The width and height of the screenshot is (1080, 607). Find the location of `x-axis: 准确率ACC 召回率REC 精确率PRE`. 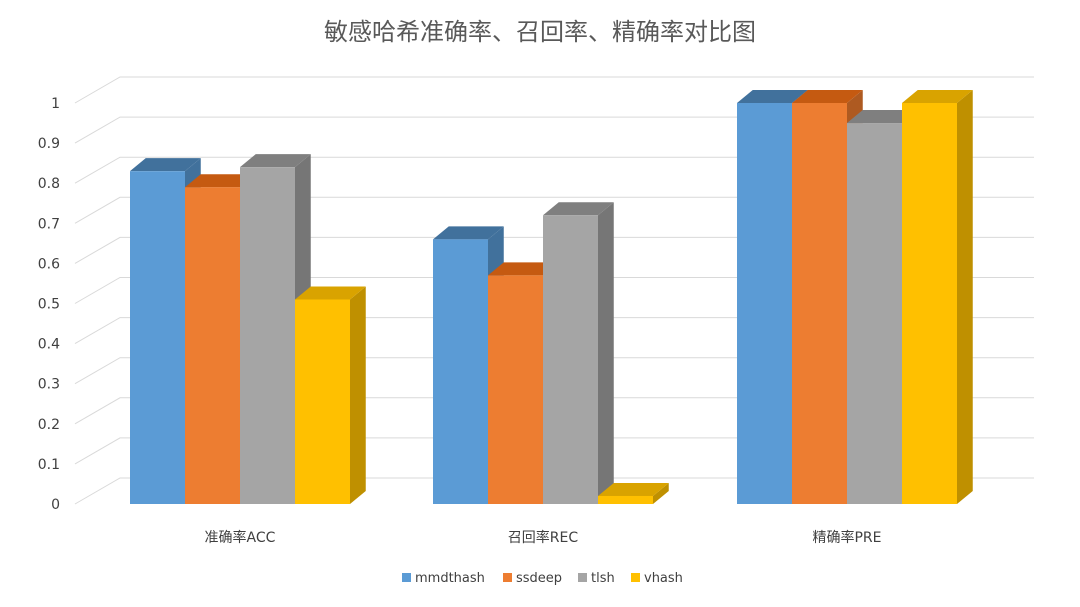

x-axis: 准确率ACC 召回率REC 精确率PRE is located at coordinates (543, 537).